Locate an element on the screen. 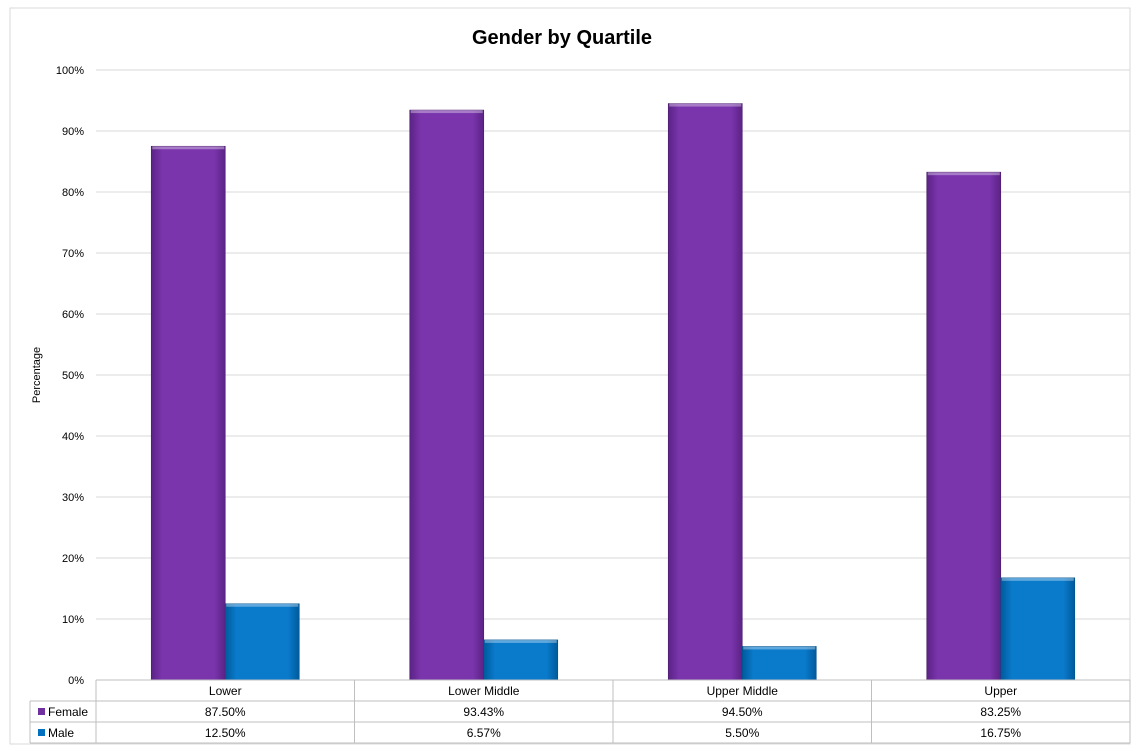  y-tick-label: 100% is located at coordinates (70, 71).